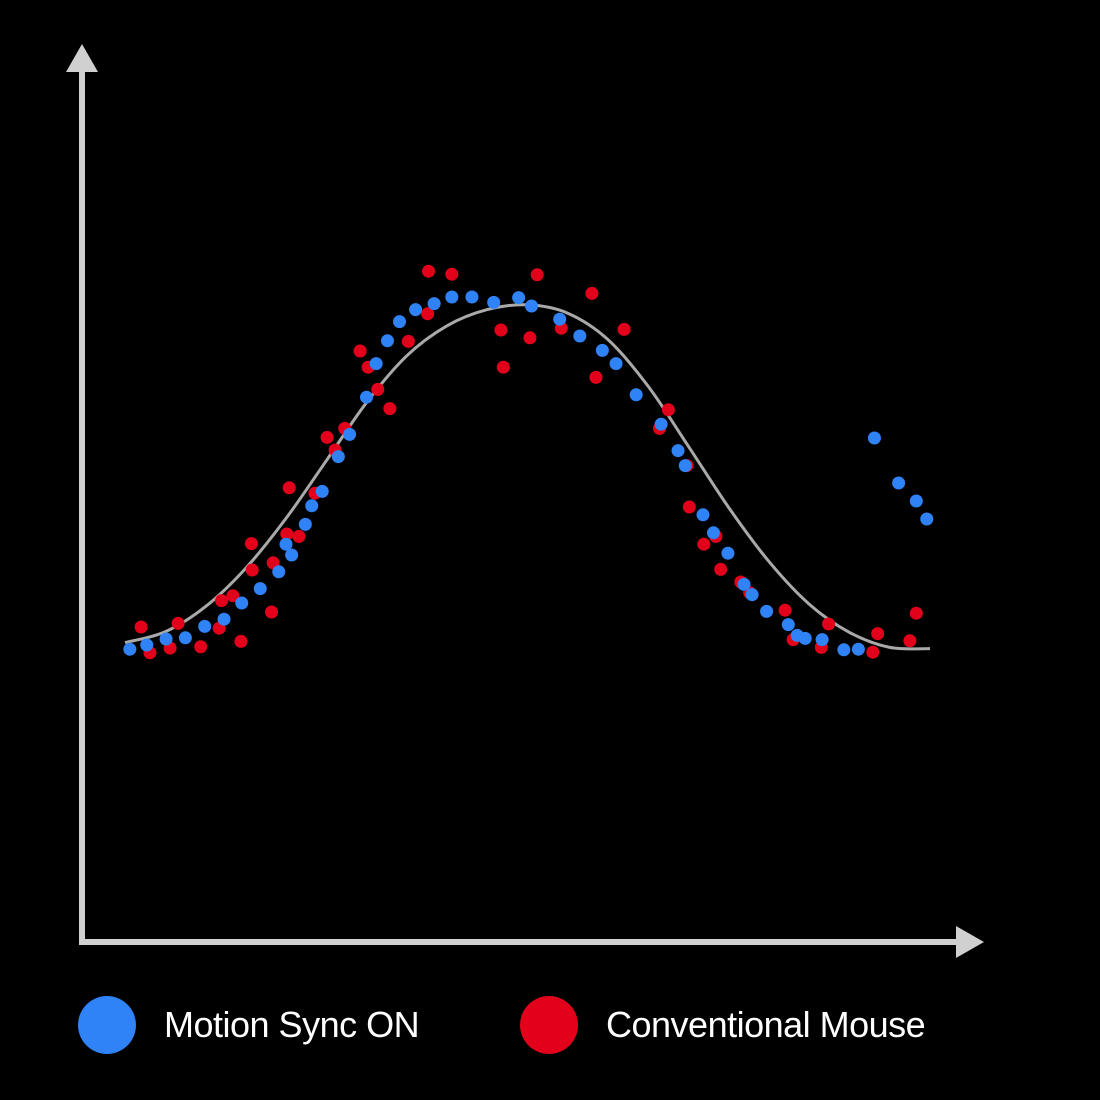 This screenshot has height=1100, width=1100. I want to click on y-axis-arrow, so click(82, 58).